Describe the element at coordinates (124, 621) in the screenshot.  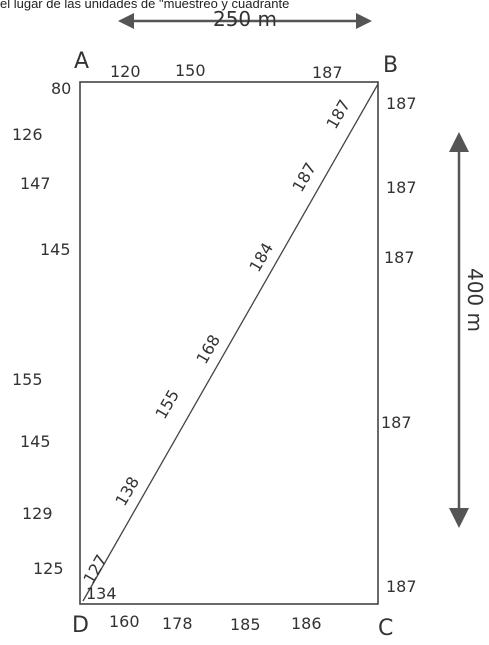
I see `bottom-value: 160` at that location.